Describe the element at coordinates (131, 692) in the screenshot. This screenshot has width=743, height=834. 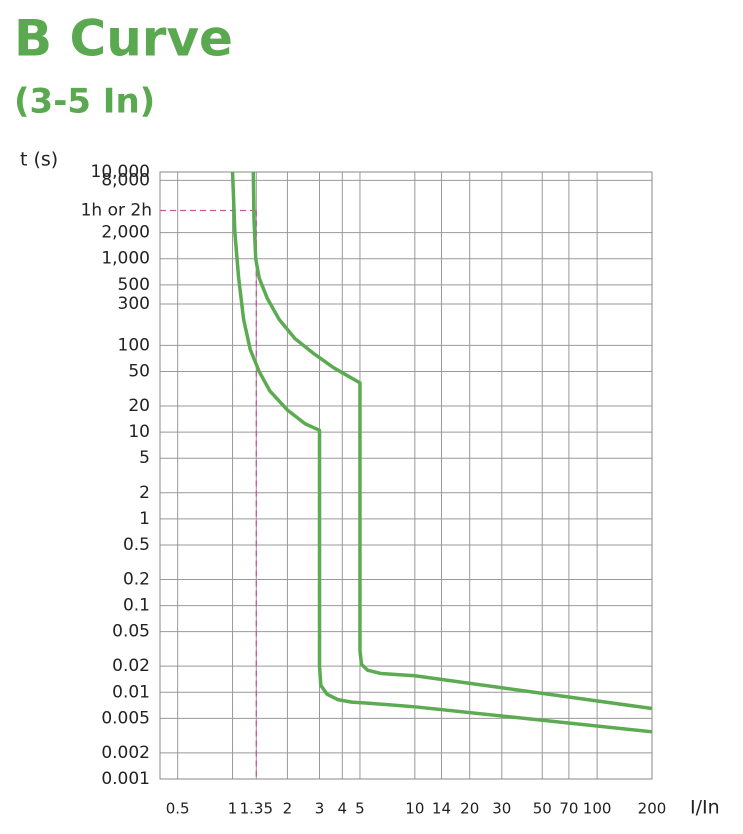
I see `y-tick-label: 0.01` at that location.